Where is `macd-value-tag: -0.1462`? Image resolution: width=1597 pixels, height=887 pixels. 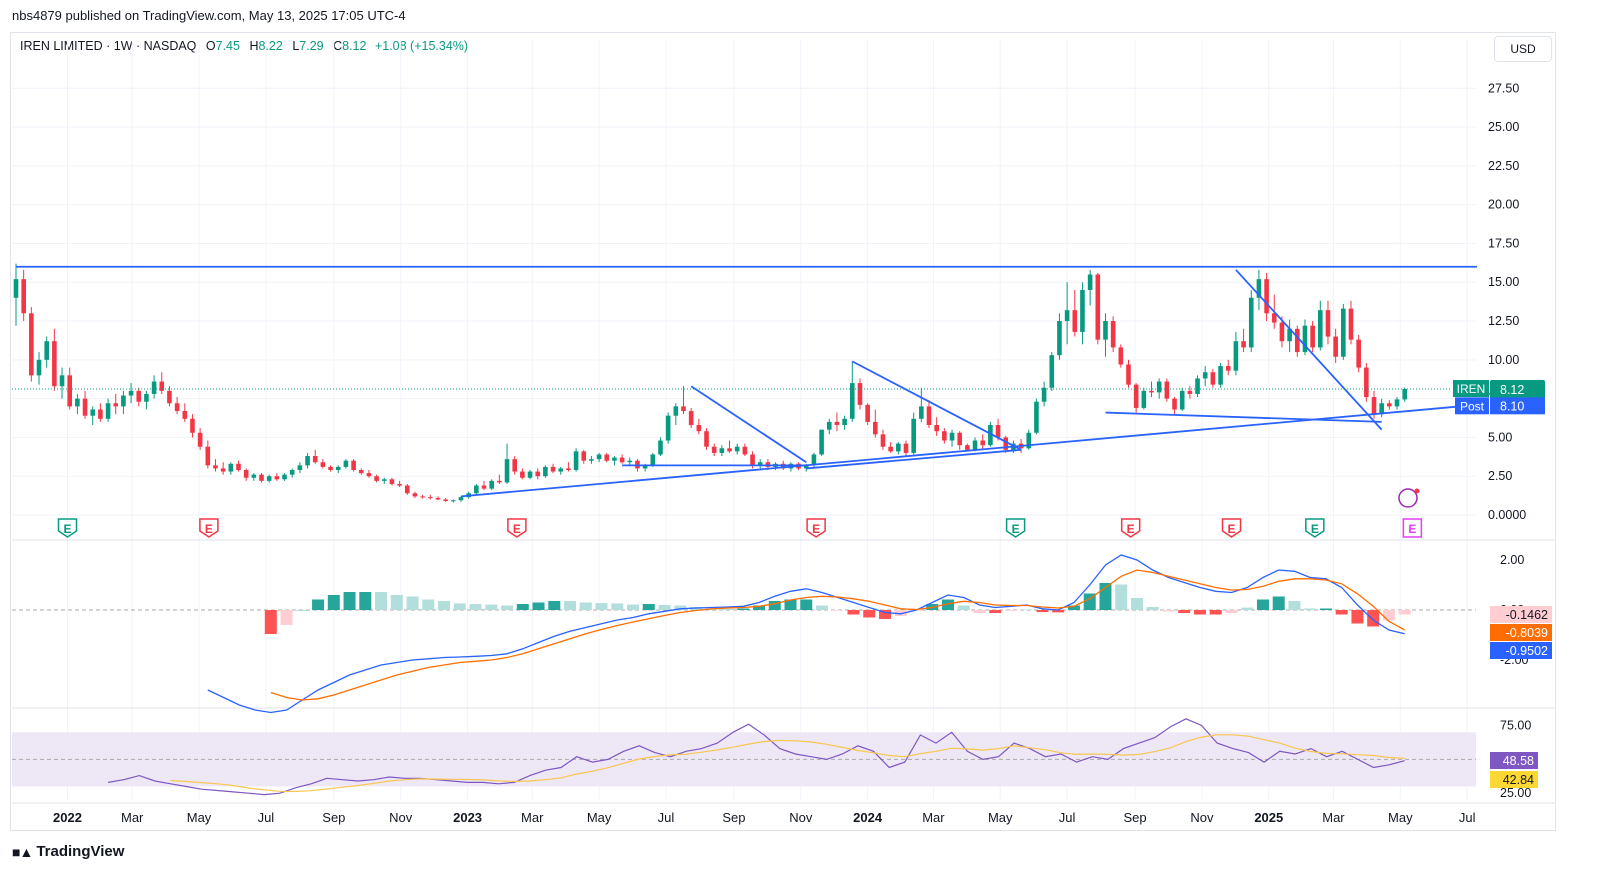 macd-value-tag: -0.1462 is located at coordinates (1527, 615).